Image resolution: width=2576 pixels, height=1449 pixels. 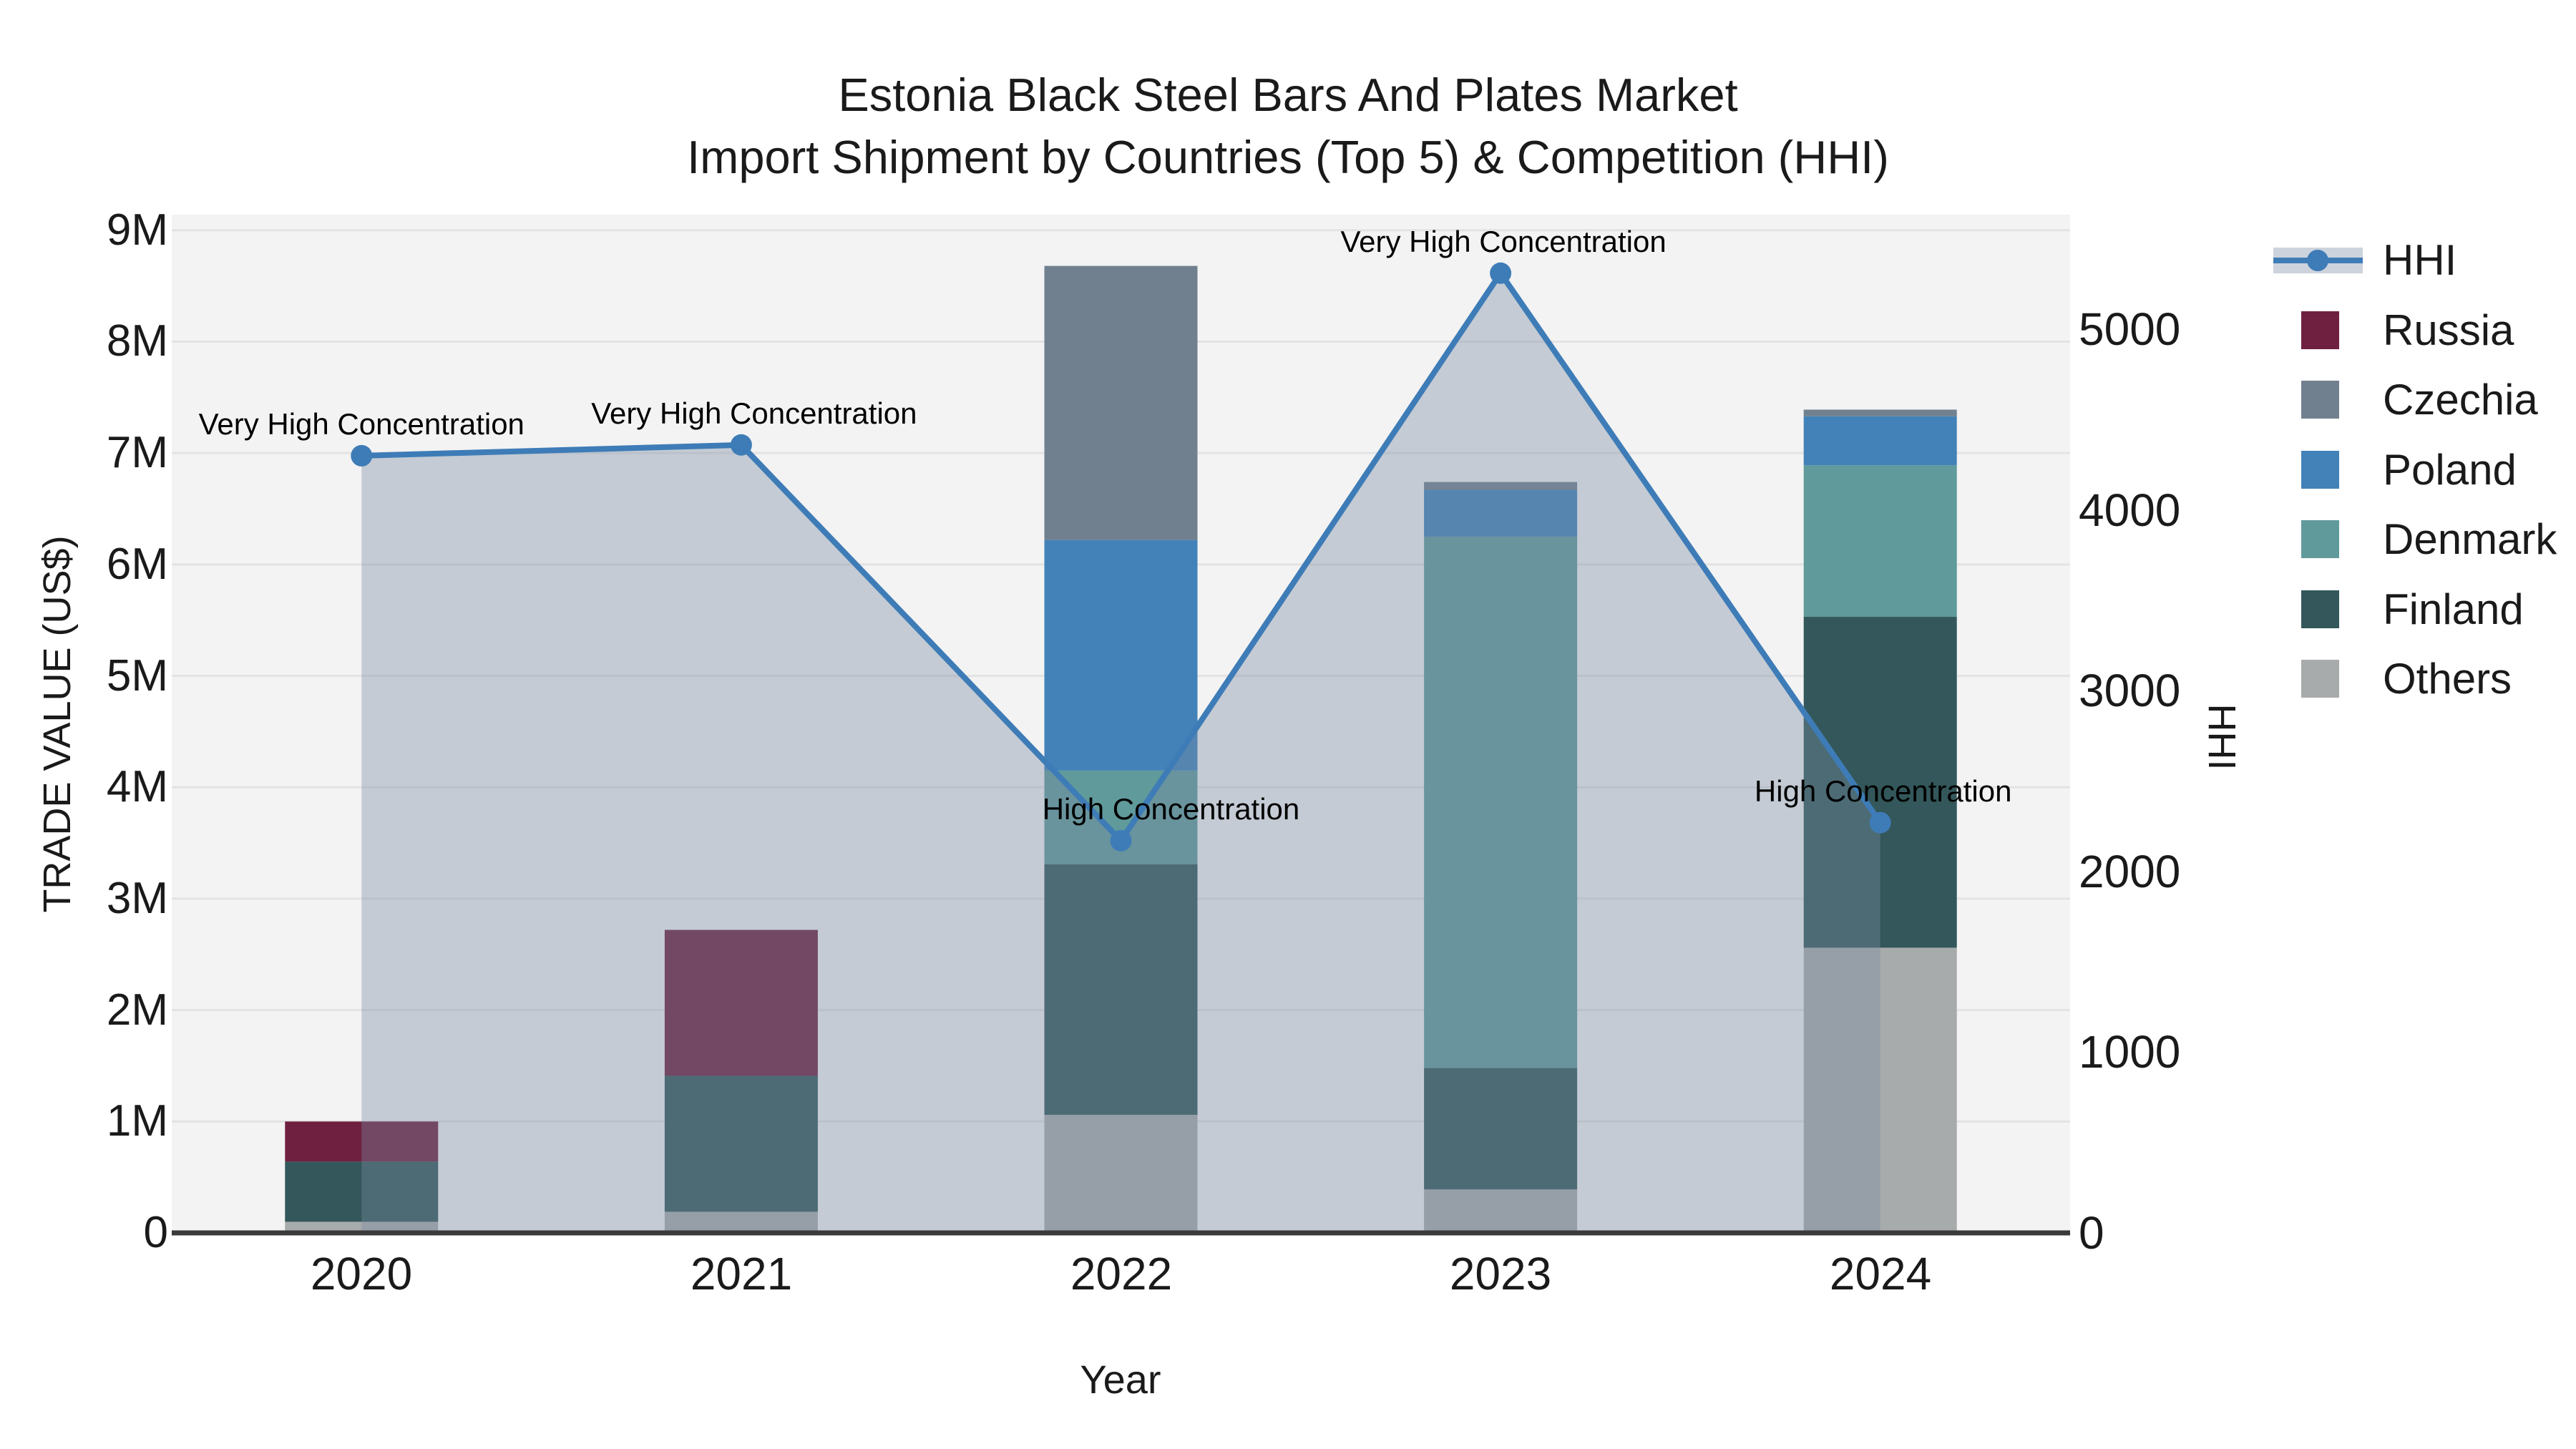 What do you see at coordinates (361, 423) in the screenshot?
I see `annotation-2020: Very High Concentration` at bounding box center [361, 423].